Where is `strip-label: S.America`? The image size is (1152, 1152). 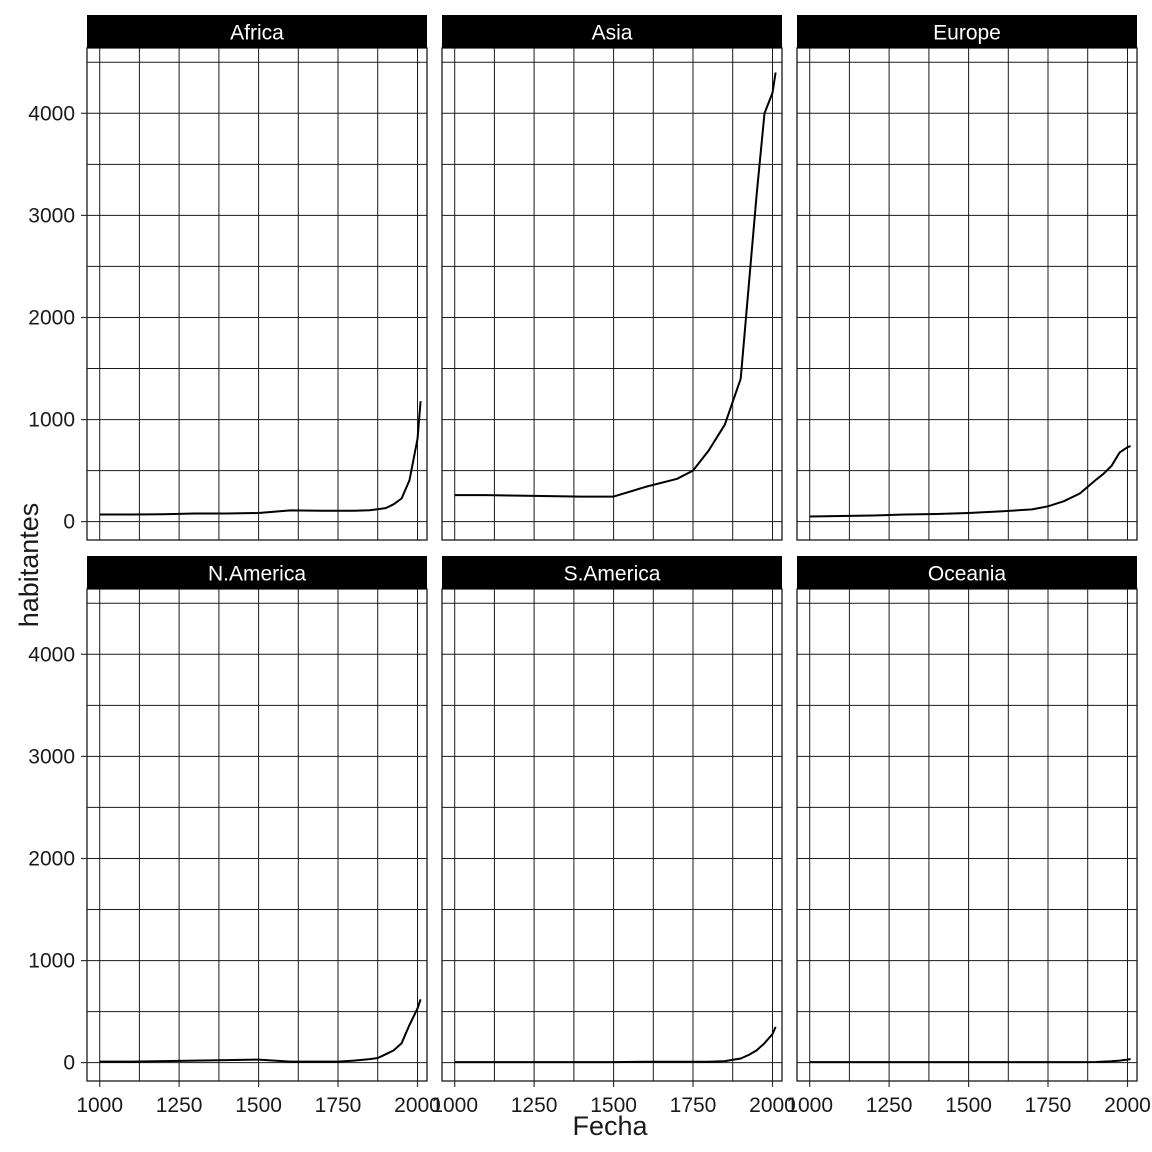
strip-label: S.America is located at coordinates (612, 574).